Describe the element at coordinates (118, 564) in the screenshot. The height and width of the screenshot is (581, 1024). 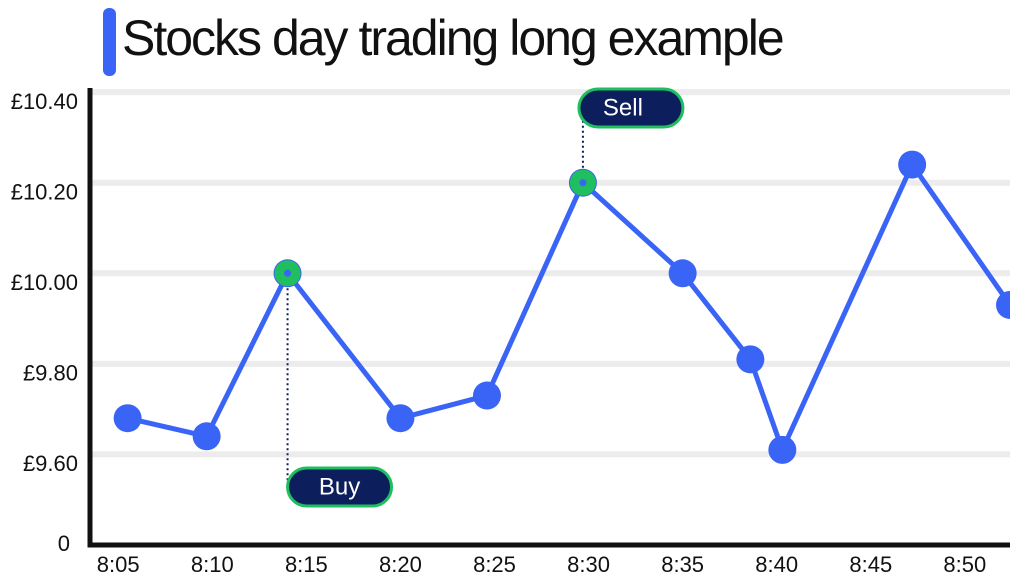
I see `x-tick-label: 8:05` at that location.